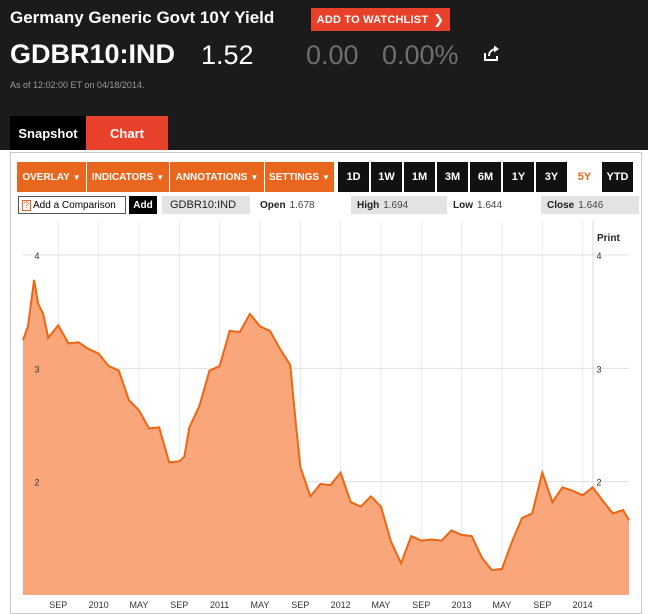 This screenshot has height=614, width=648. What do you see at coordinates (93, 54) in the screenshot?
I see `ticker-symbol: GDBR10:IND` at bounding box center [93, 54].